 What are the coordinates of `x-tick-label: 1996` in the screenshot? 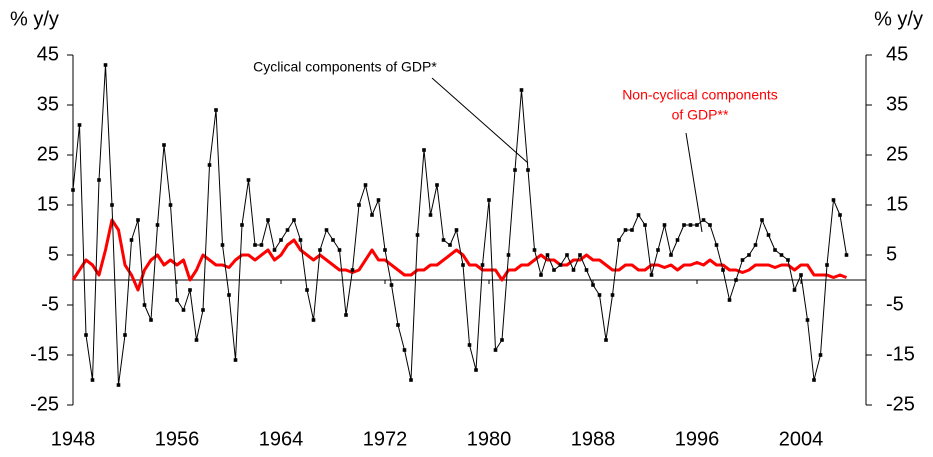 It's located at (697, 439).